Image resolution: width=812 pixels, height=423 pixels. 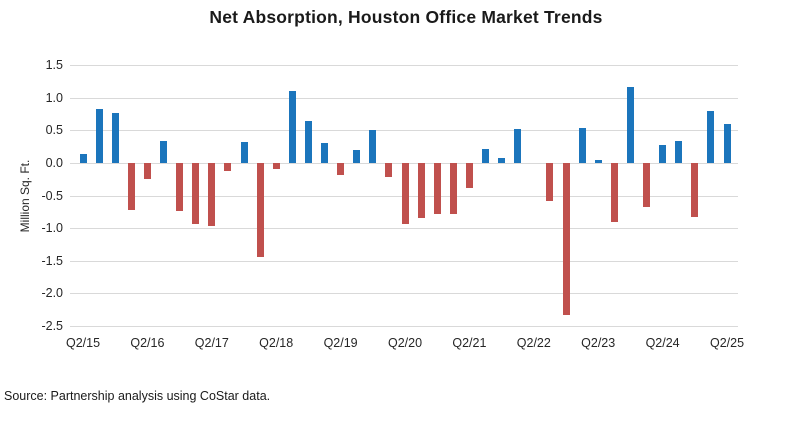 I want to click on bar-Q4/21, so click(x=502, y=160).